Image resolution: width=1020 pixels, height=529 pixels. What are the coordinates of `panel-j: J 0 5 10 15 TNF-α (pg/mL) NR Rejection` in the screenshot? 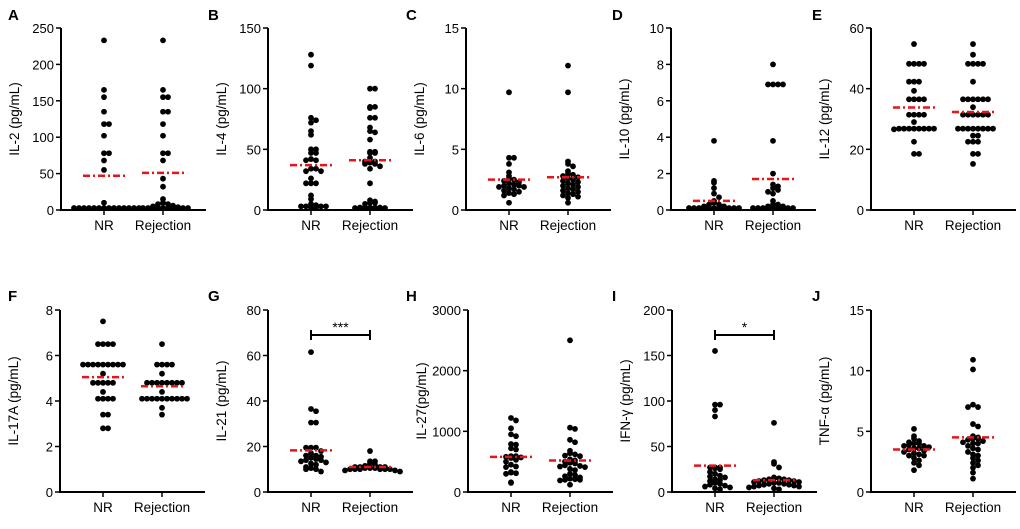 It's located at (914, 401).